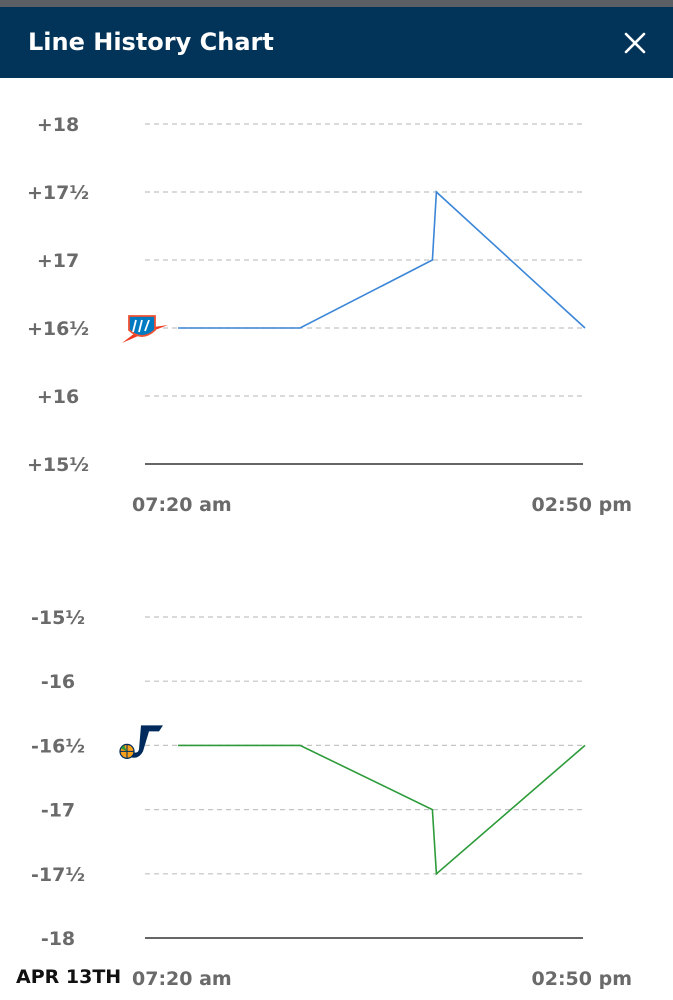 The width and height of the screenshot is (673, 1000). What do you see at coordinates (58, 125) in the screenshot?
I see `y-tick-label: +18` at bounding box center [58, 125].